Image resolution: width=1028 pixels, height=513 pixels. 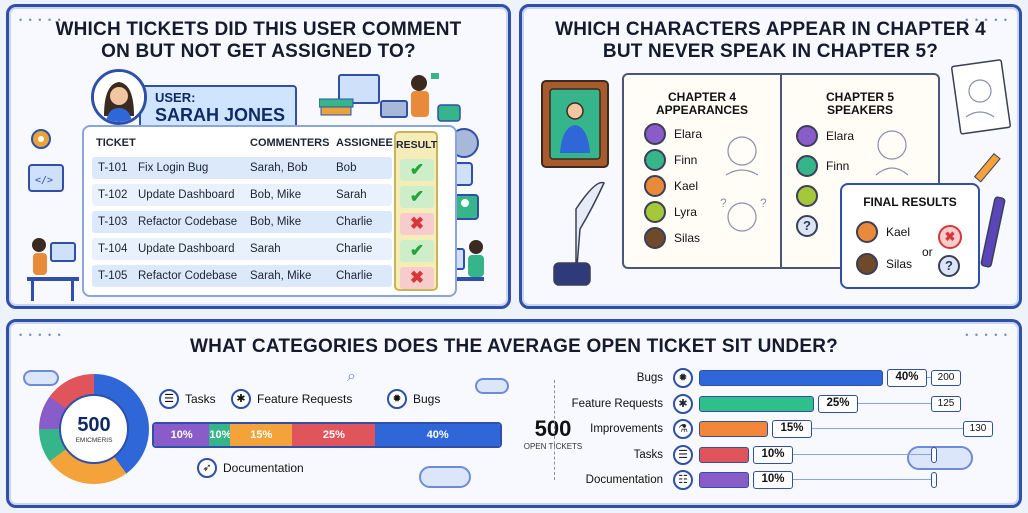 What do you see at coordinates (683, 378) in the screenshot?
I see `bar-icon: ✹` at bounding box center [683, 378].